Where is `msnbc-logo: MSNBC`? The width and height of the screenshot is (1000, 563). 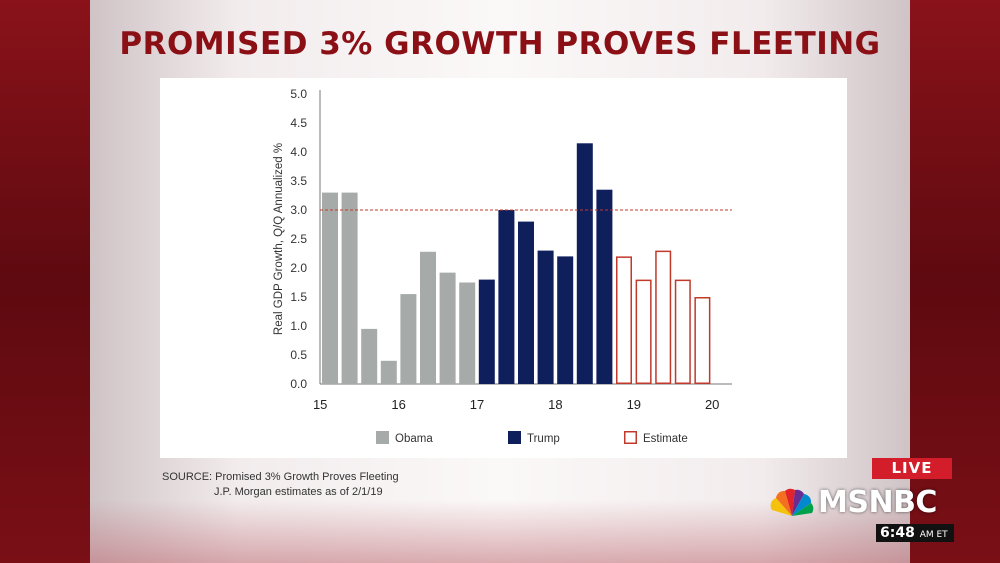 msnbc-logo: MSNBC is located at coordinates (863, 502).